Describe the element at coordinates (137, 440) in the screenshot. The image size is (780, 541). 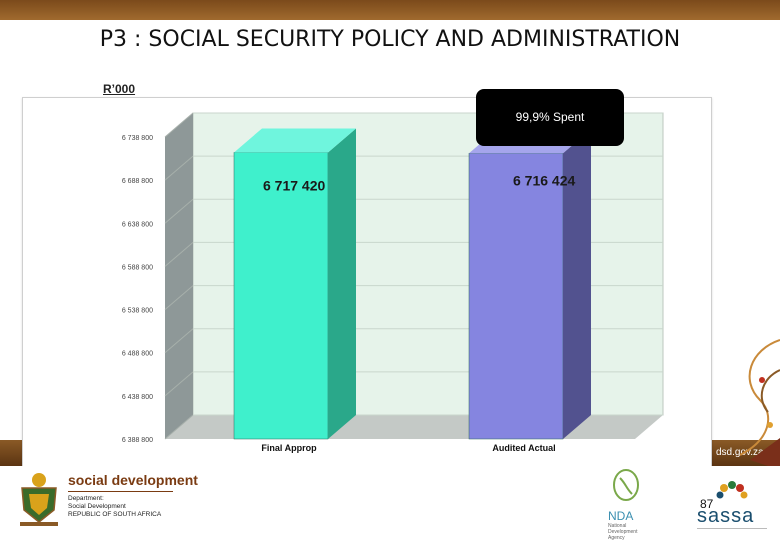
I see `y-tick-label: 6 388 800` at that location.